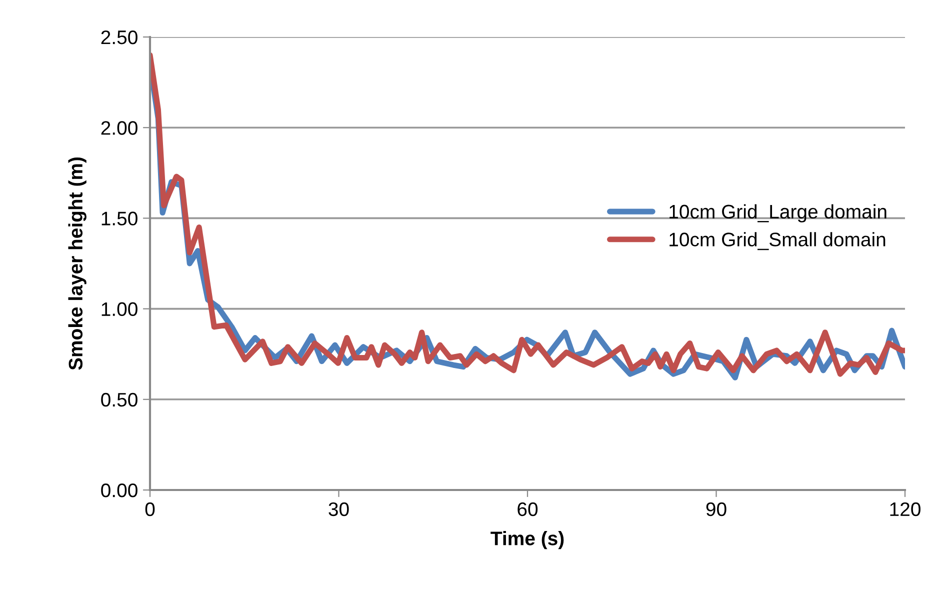 Image resolution: width=942 pixels, height=602 pixels. Describe the element at coordinates (778, 213) in the screenshot. I see `legend-label: 10cm Grid_Large domain` at that location.